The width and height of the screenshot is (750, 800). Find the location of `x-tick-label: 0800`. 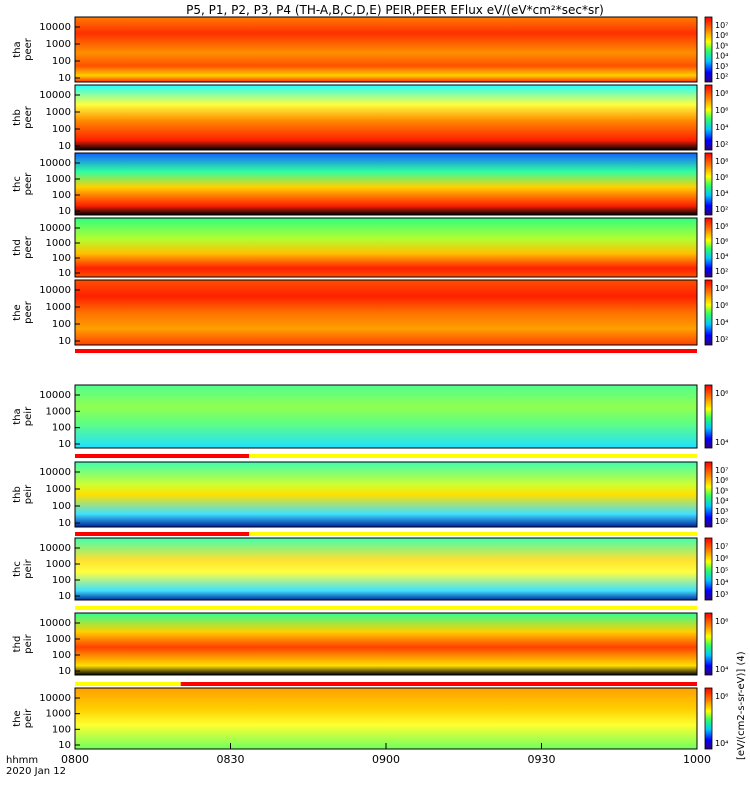

x-tick-label: 0800 is located at coordinates (75, 759).